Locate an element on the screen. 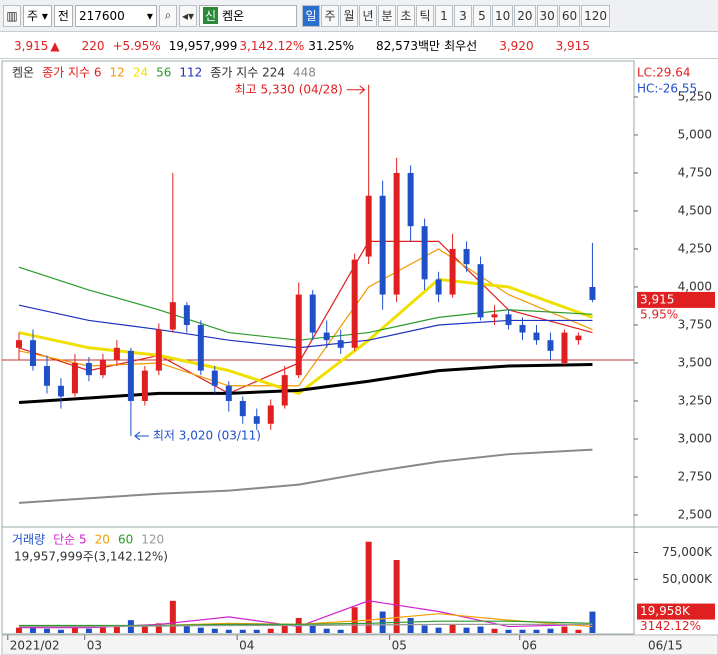 Image resolution: width=718 pixels, height=655 pixels. stock-name: 신 켐온 is located at coordinates (247, 15).